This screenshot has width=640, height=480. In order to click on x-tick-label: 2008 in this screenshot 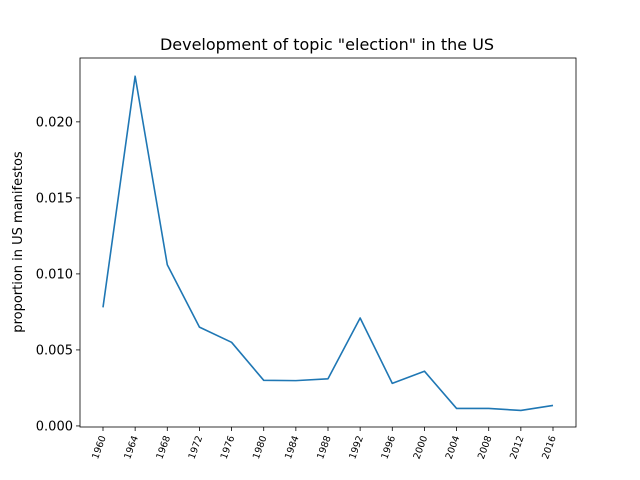, I will do `click(485, 447)`.